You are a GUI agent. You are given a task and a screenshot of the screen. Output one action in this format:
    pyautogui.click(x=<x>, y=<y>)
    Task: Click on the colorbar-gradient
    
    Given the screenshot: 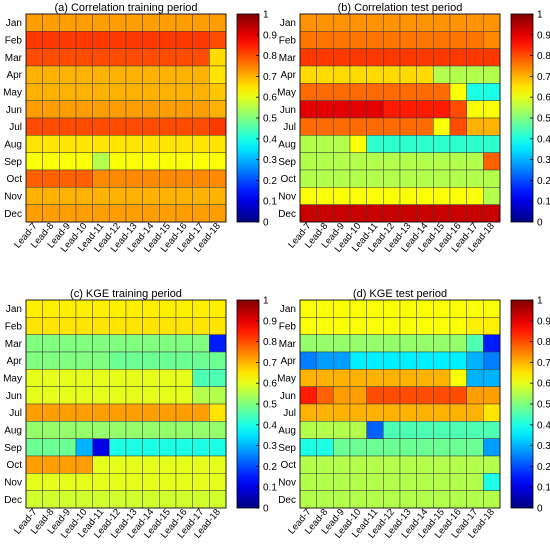 What is the action you would take?
    pyautogui.click(x=248, y=118)
    